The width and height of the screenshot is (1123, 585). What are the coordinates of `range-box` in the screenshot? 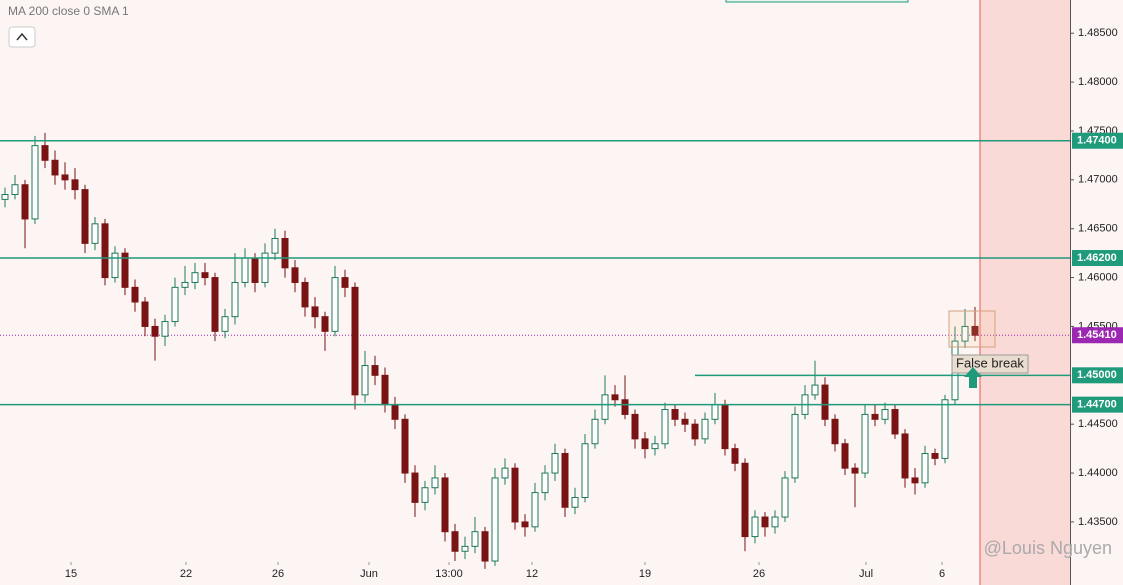 It's located at (972, 329).